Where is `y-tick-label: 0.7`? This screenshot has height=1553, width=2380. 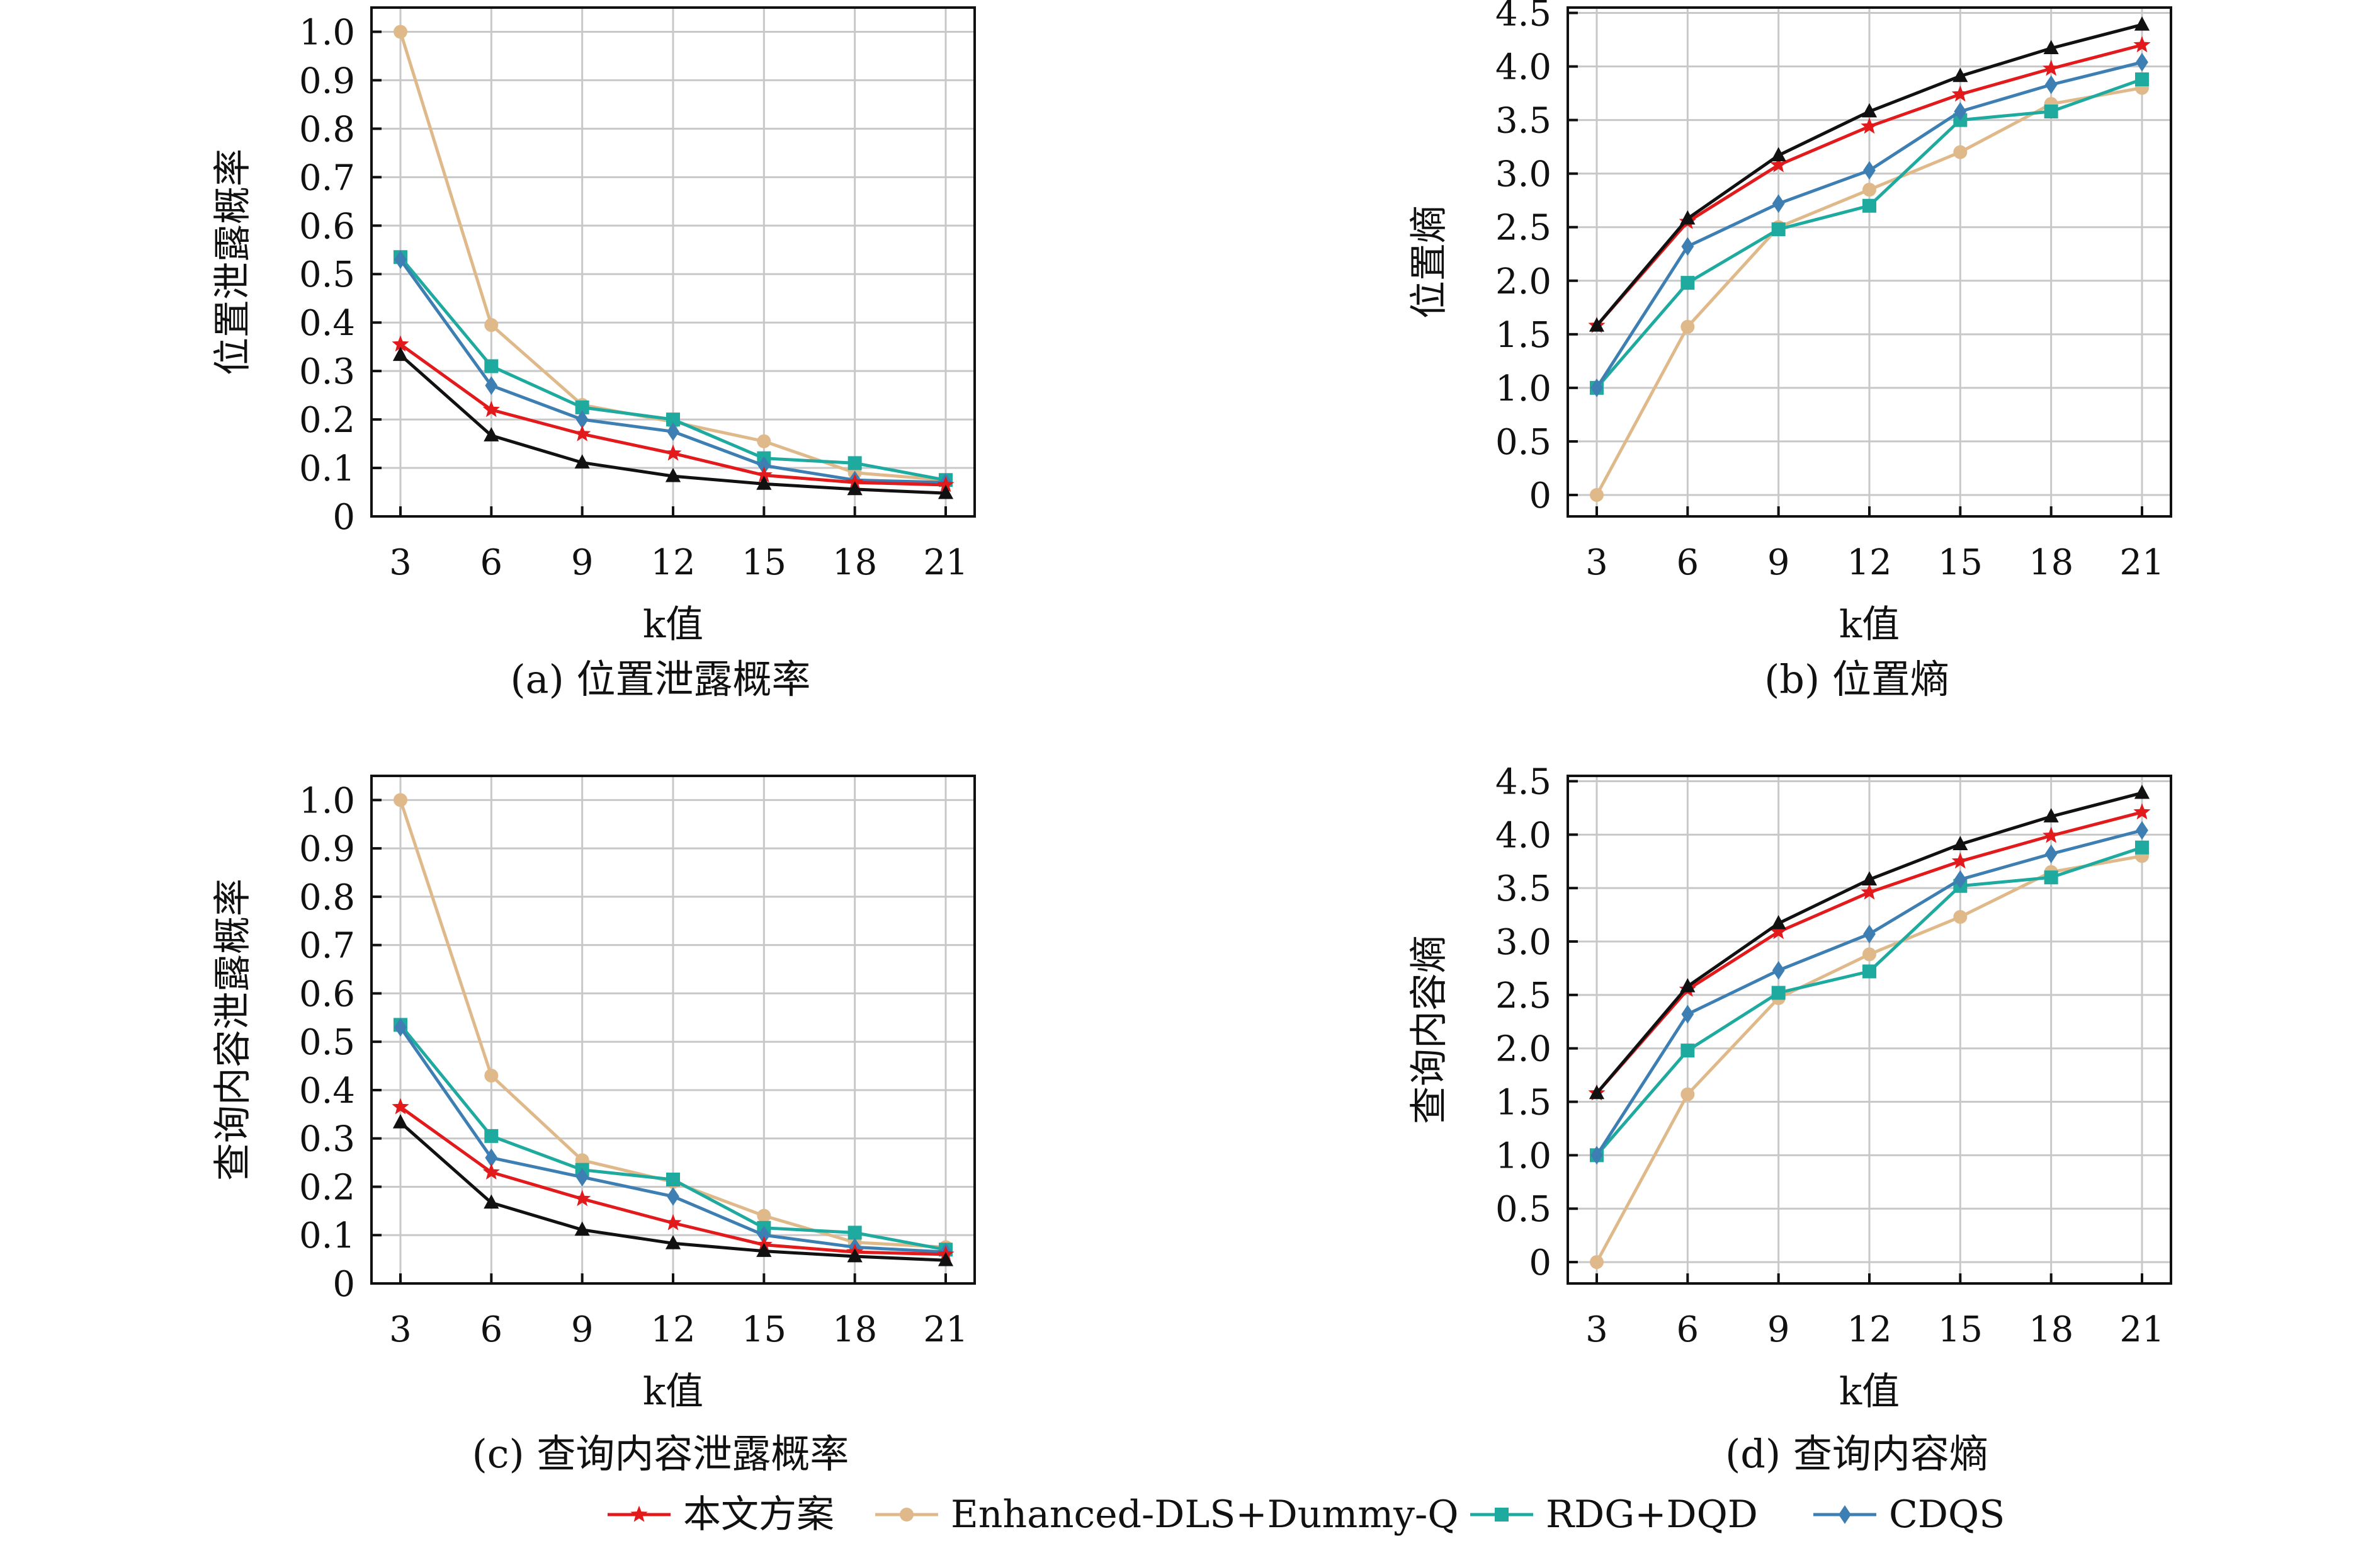 y-tick-label: 0.7 is located at coordinates (327, 177).